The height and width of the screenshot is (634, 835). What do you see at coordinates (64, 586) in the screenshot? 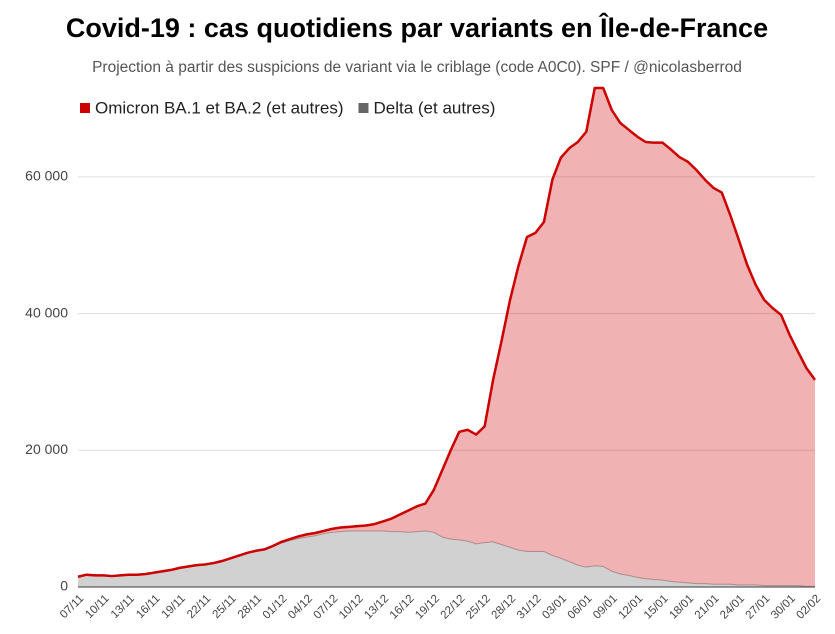
I see `y-tick-label: 0` at bounding box center [64, 586].